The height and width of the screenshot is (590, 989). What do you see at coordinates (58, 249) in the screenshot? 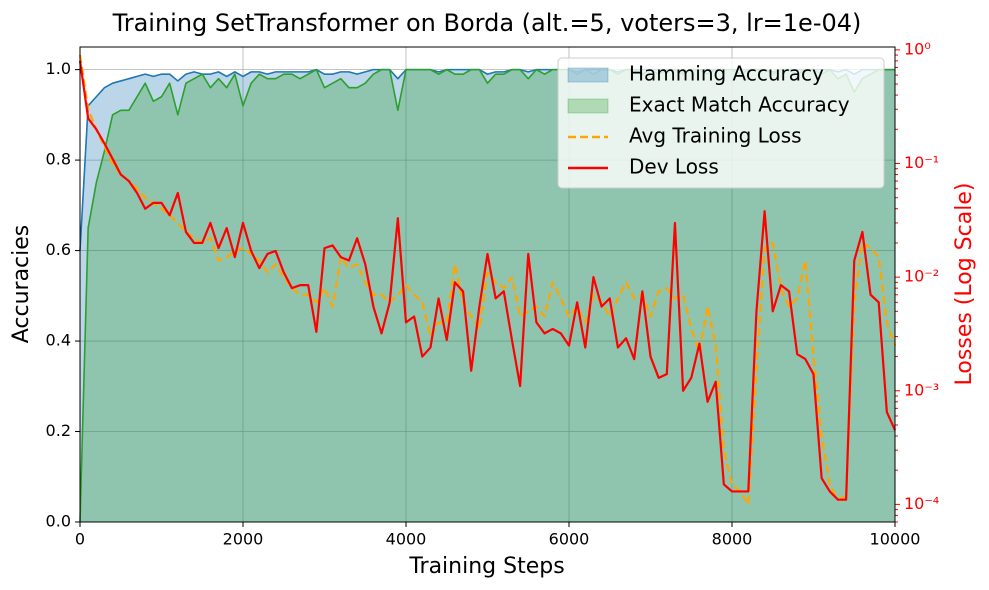
I see `y-tick-label: 0.6` at bounding box center [58, 249].